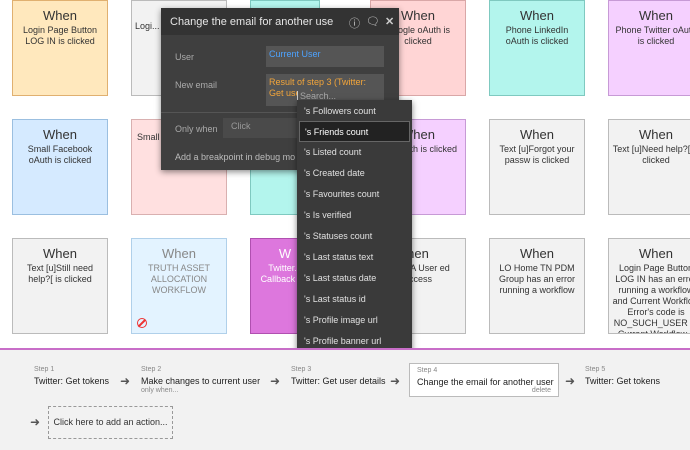 The width and height of the screenshot is (690, 450). Describe the element at coordinates (418, 149) in the screenshot. I see `event-desc: tter oAuth is clicked` at that location.